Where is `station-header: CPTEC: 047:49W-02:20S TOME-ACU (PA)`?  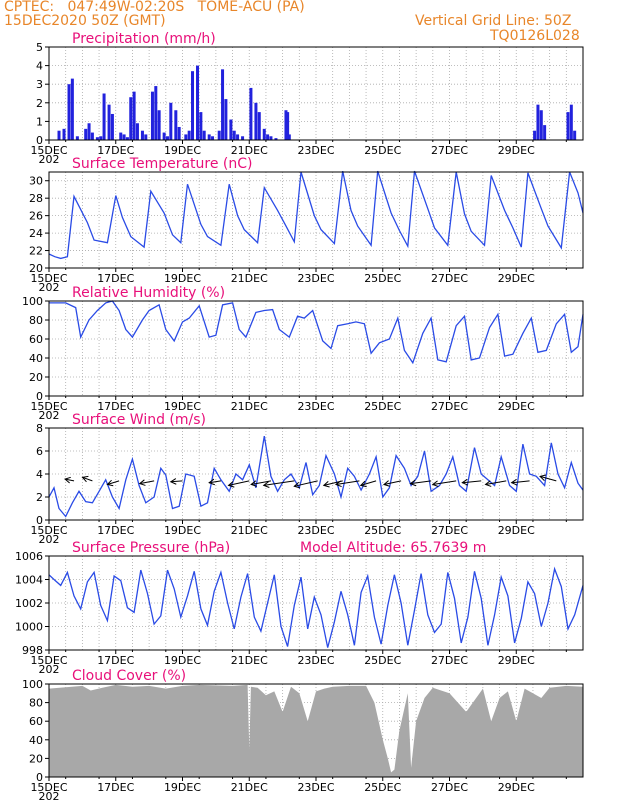
station-header: CPTEC: 047:49W-02:20S TOME-ACU (PA) is located at coordinates (154, 7).